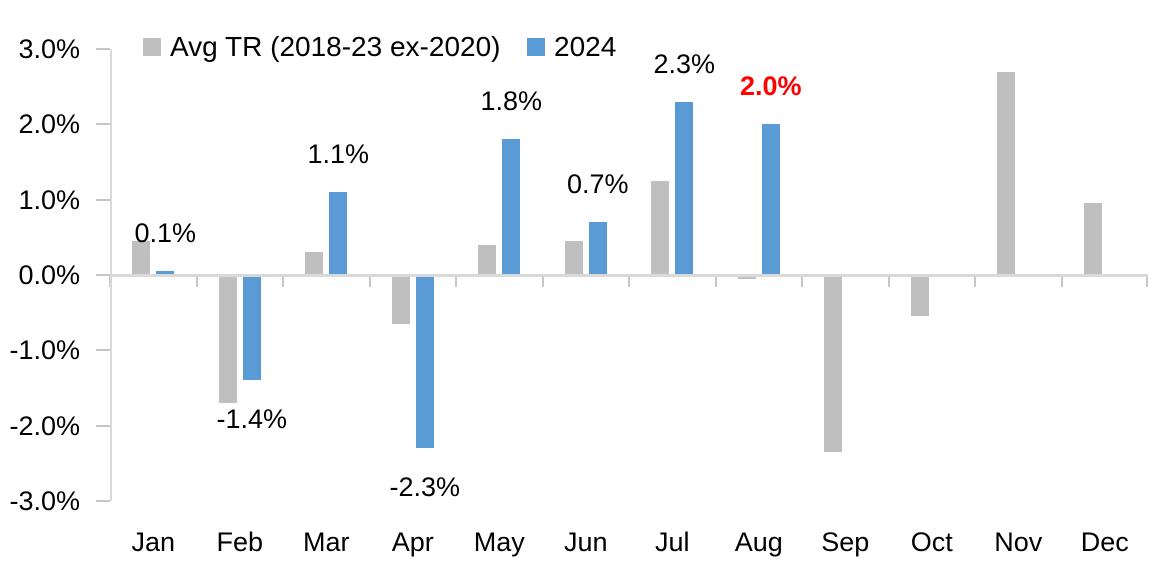  I want to click on data-label-jun: 0.7%, so click(597, 184).